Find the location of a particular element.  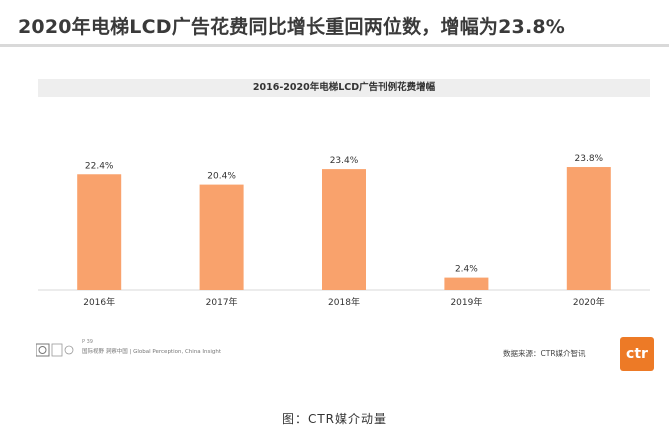

ctr-logo: ctr is located at coordinates (637, 354).